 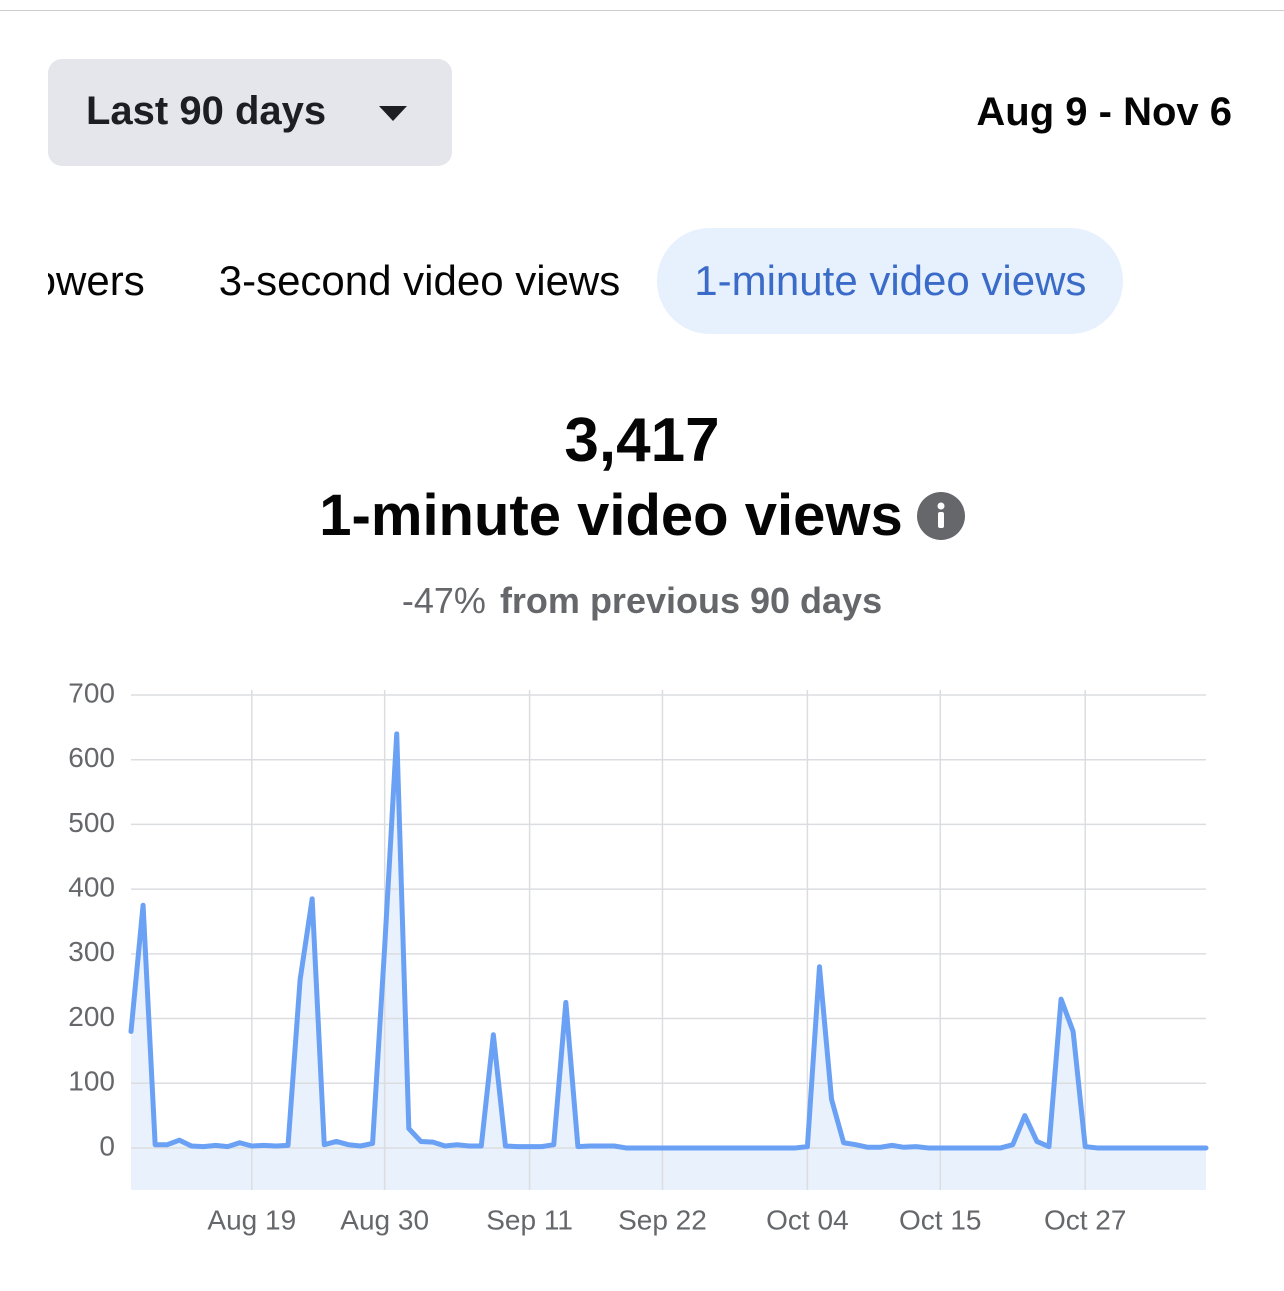 I want to click on x-tick-label: Sep 22, so click(x=662, y=1219).